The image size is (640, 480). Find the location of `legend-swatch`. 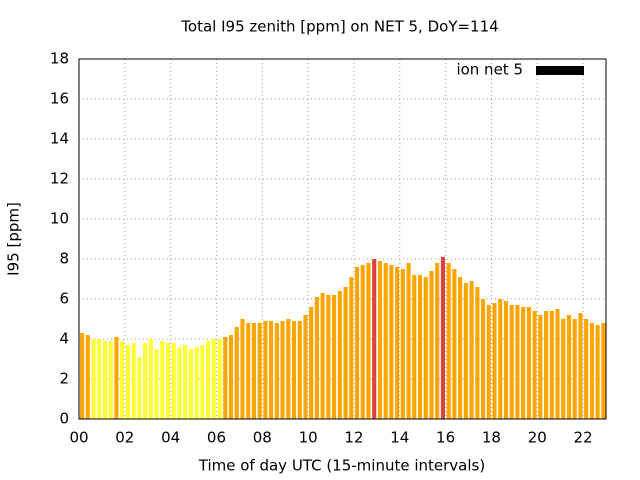

legend-swatch is located at coordinates (560, 70).